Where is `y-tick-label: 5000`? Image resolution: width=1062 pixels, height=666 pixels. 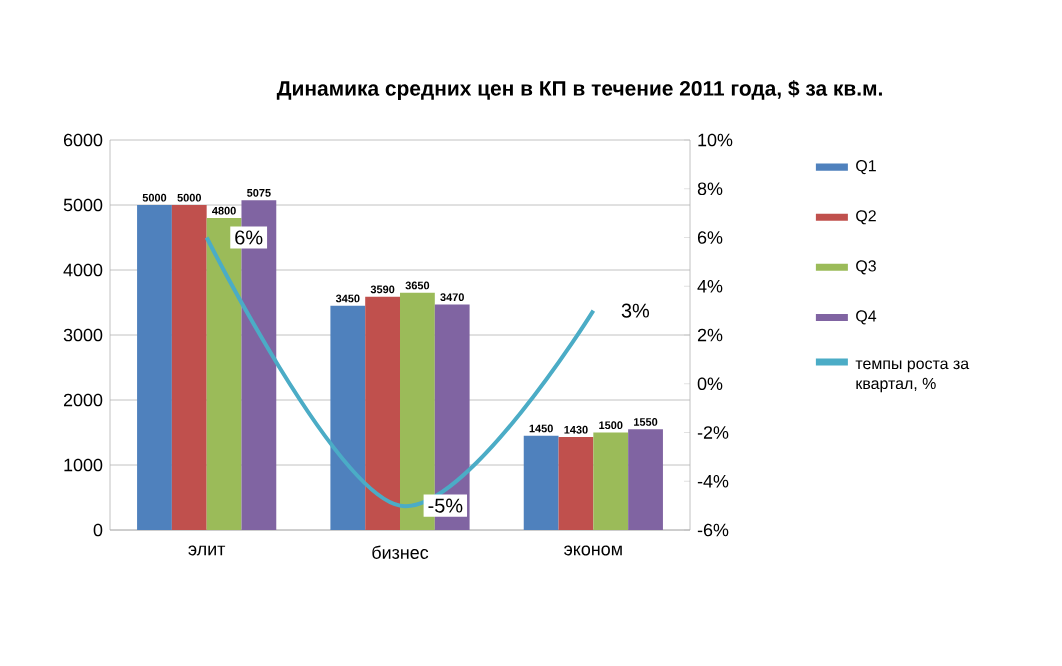
y-tick-label: 5000 is located at coordinates (83, 205).